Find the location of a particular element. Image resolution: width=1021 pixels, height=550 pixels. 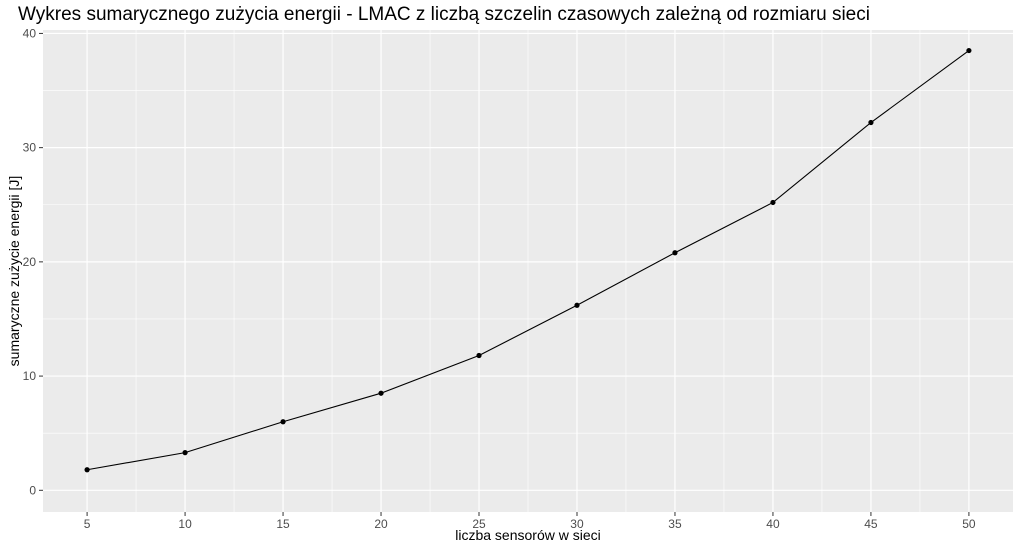

x-tick-label: 40 is located at coordinates (773, 524).